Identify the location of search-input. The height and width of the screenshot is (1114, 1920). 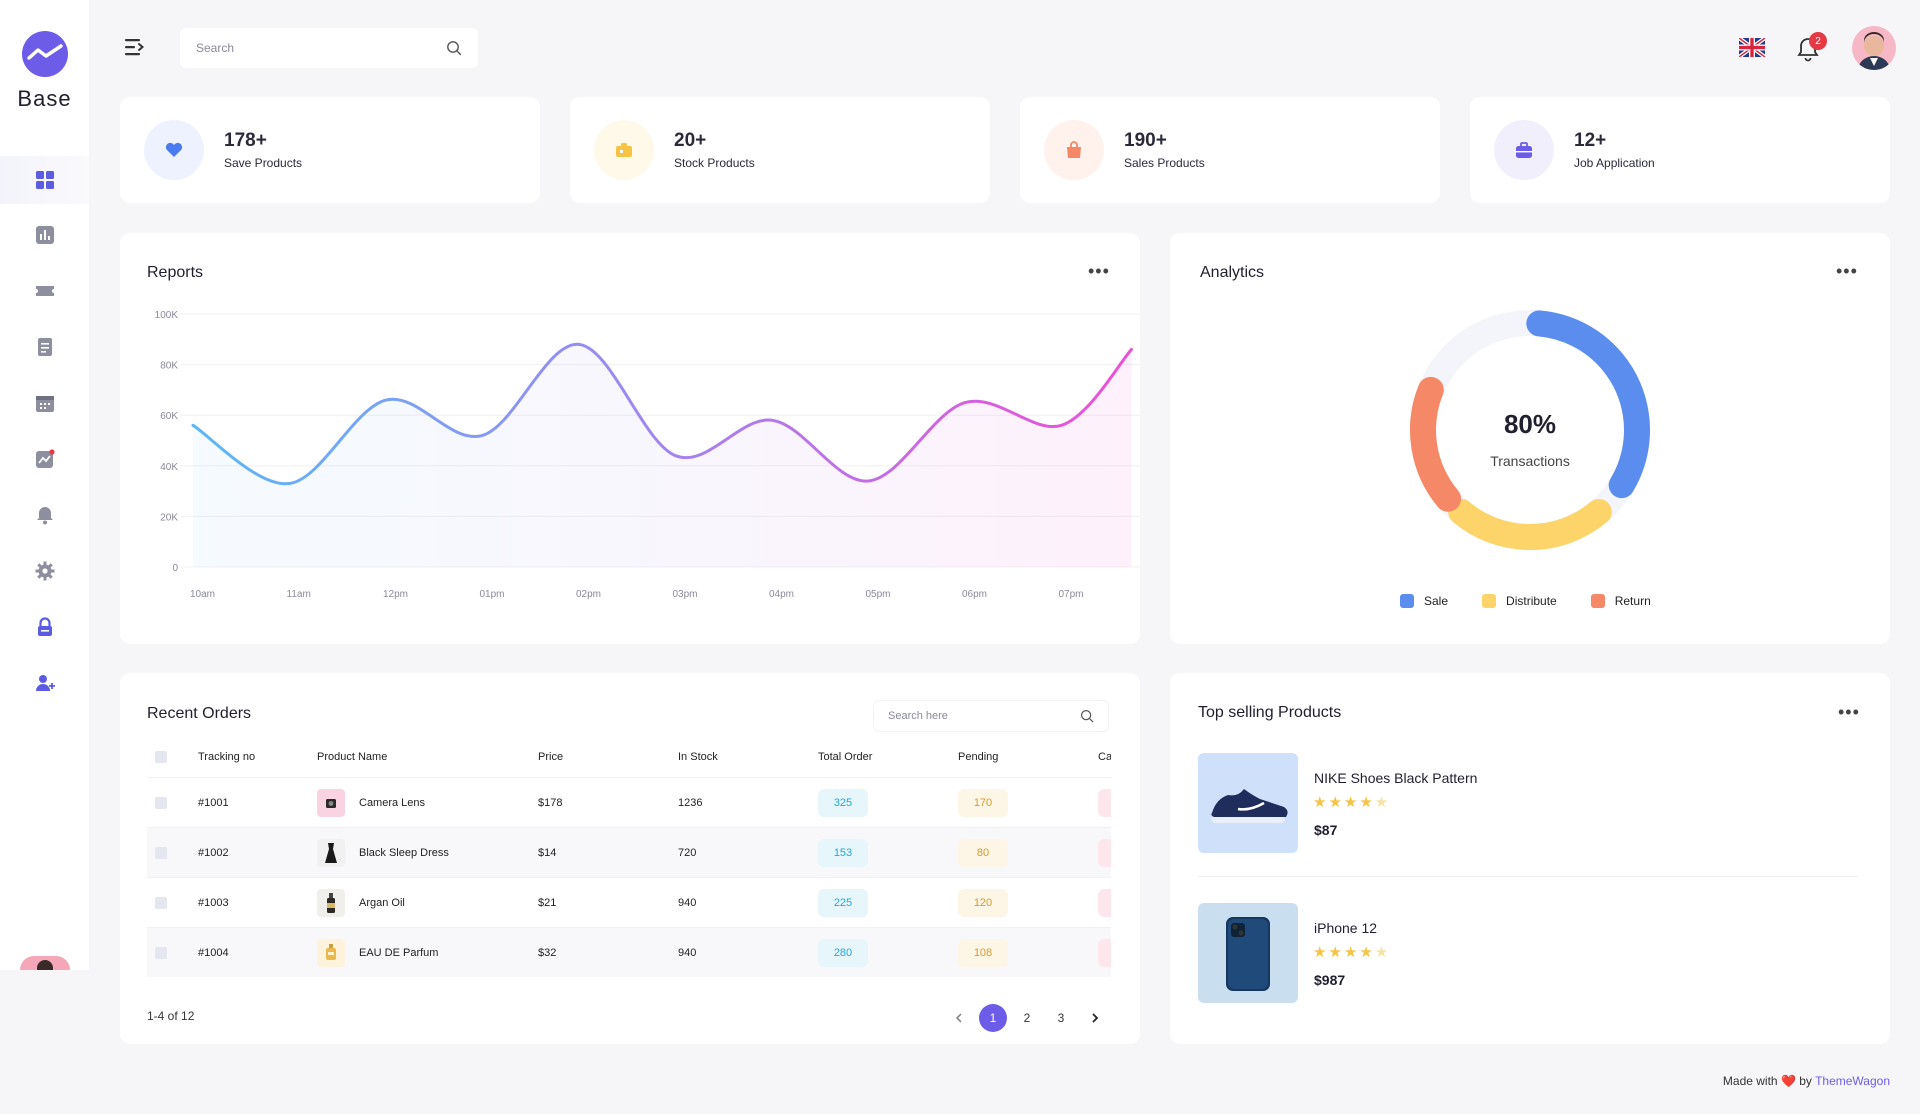
(321, 48).